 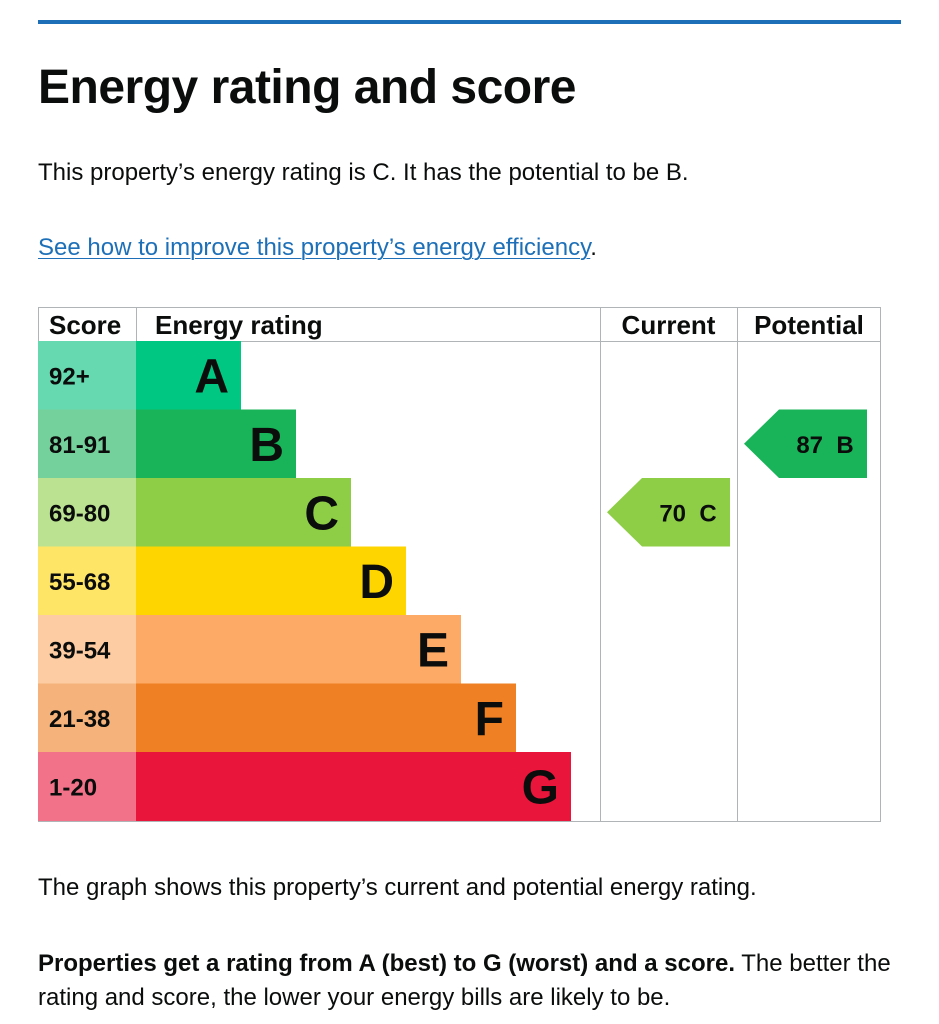 I want to click on score-cell-f, so click(x=87, y=718).